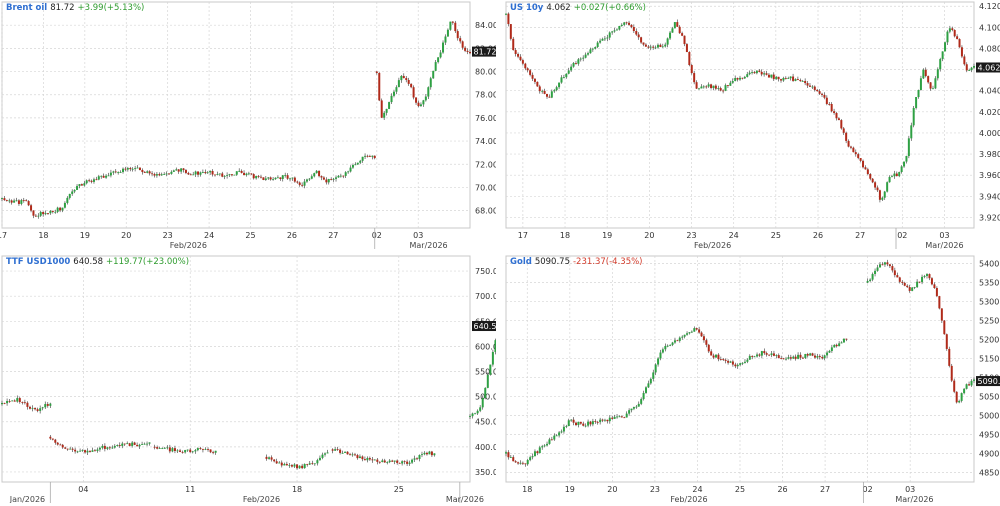 Image resolution: width=1000 pixels, height=506 pixels. What do you see at coordinates (3, 235) in the screenshot?
I see `x-tick-label: 17` at bounding box center [3, 235].